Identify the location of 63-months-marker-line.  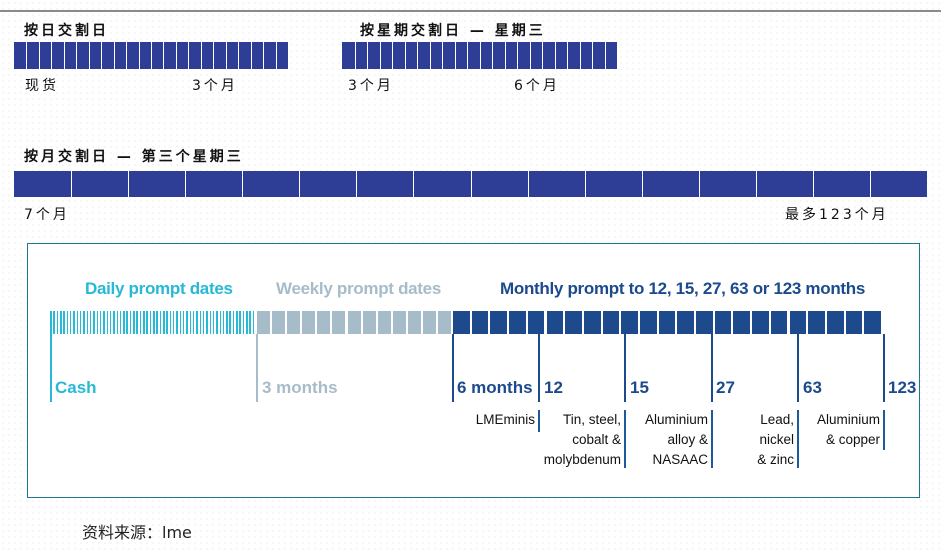
(798, 368).